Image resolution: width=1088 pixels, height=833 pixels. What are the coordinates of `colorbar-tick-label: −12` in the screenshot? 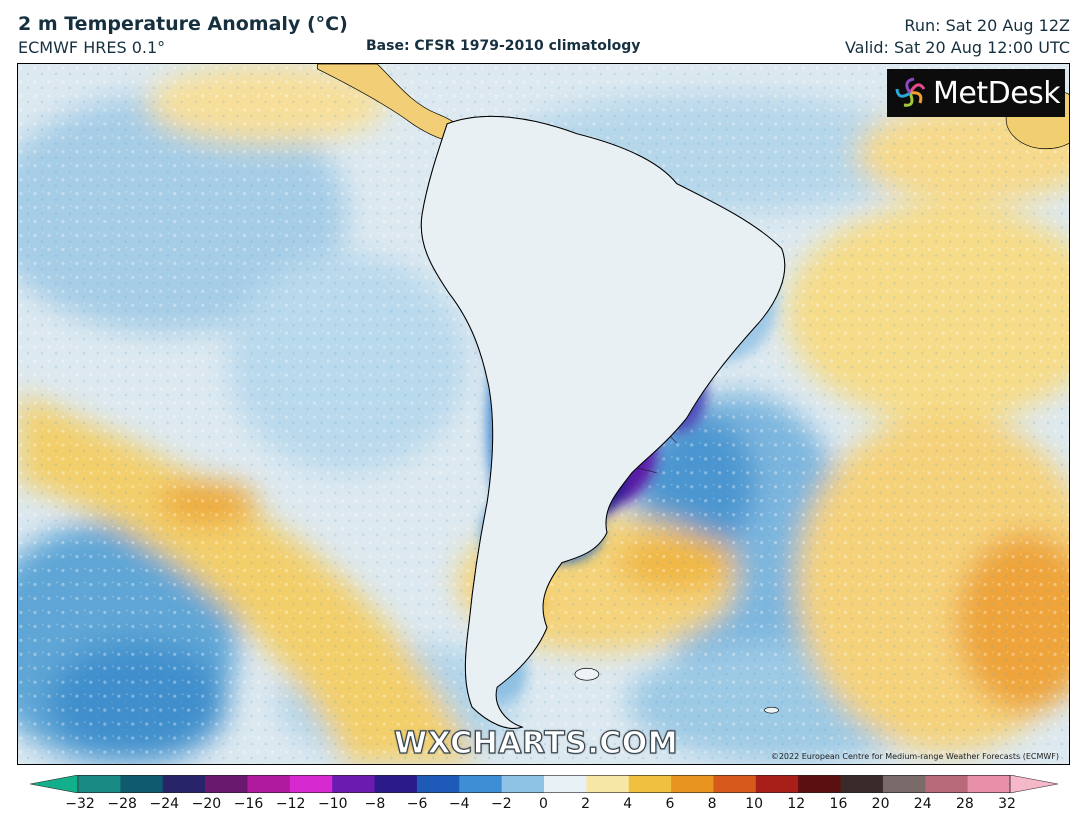 It's located at (290, 804).